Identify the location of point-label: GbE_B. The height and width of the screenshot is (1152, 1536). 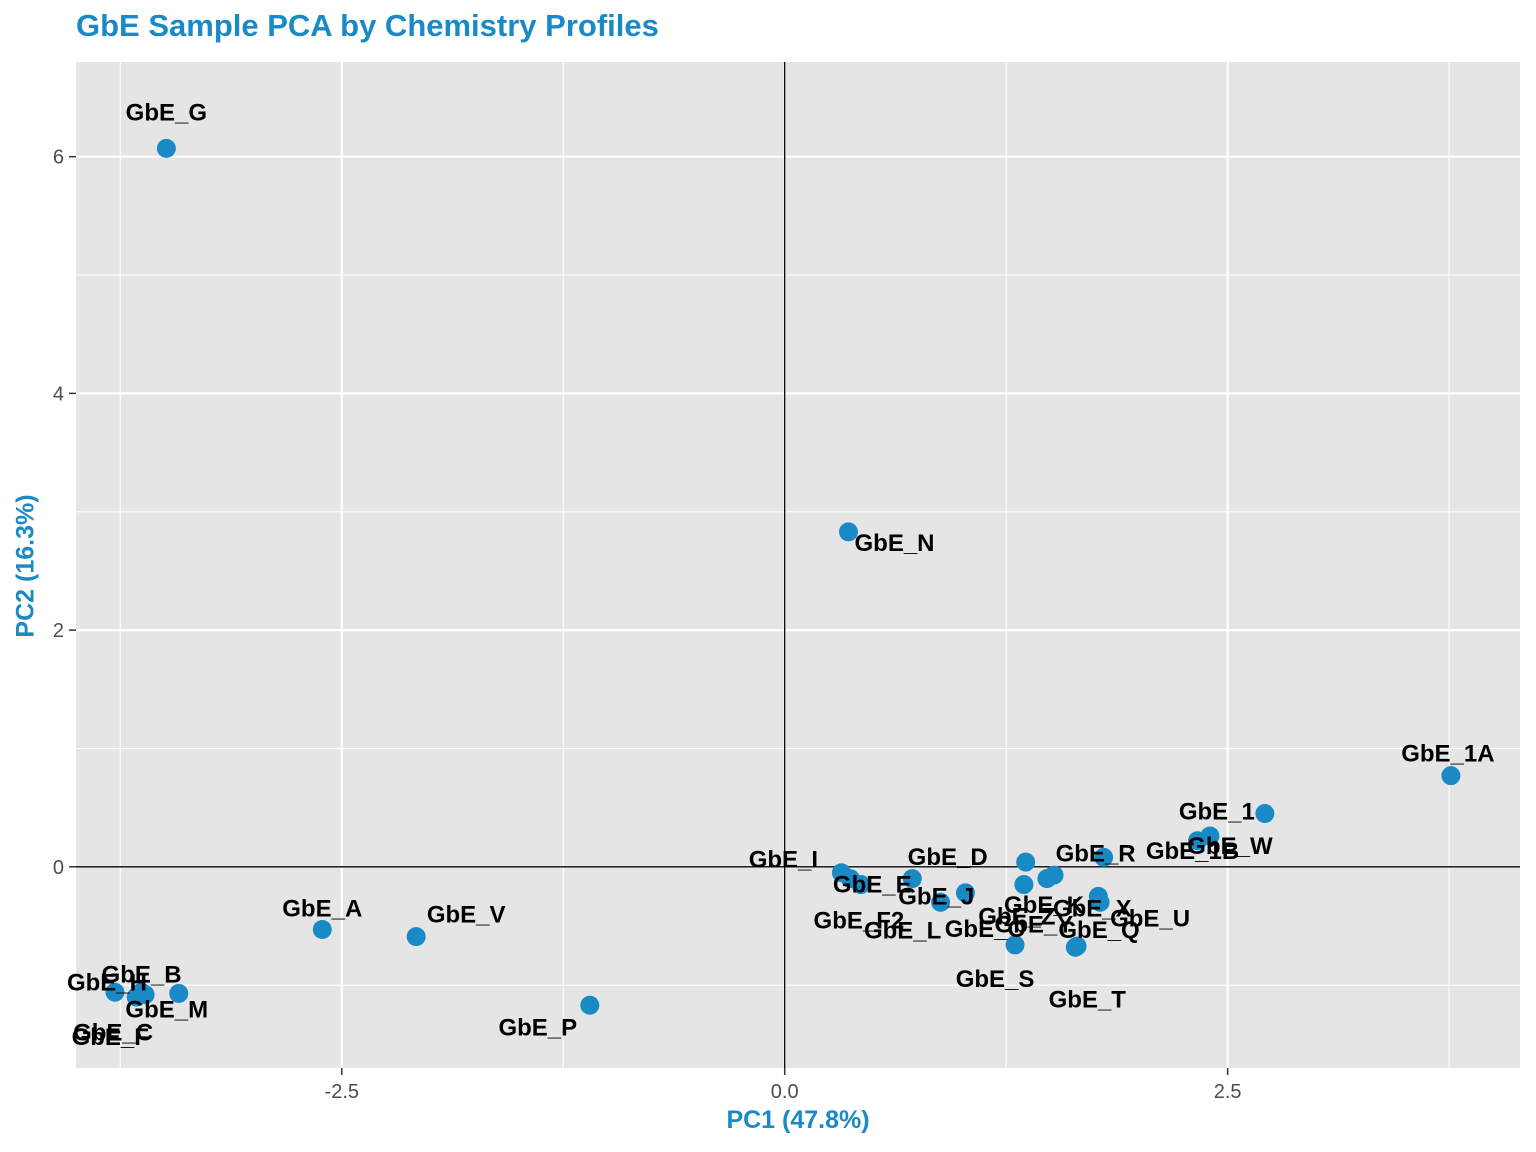
(142, 974).